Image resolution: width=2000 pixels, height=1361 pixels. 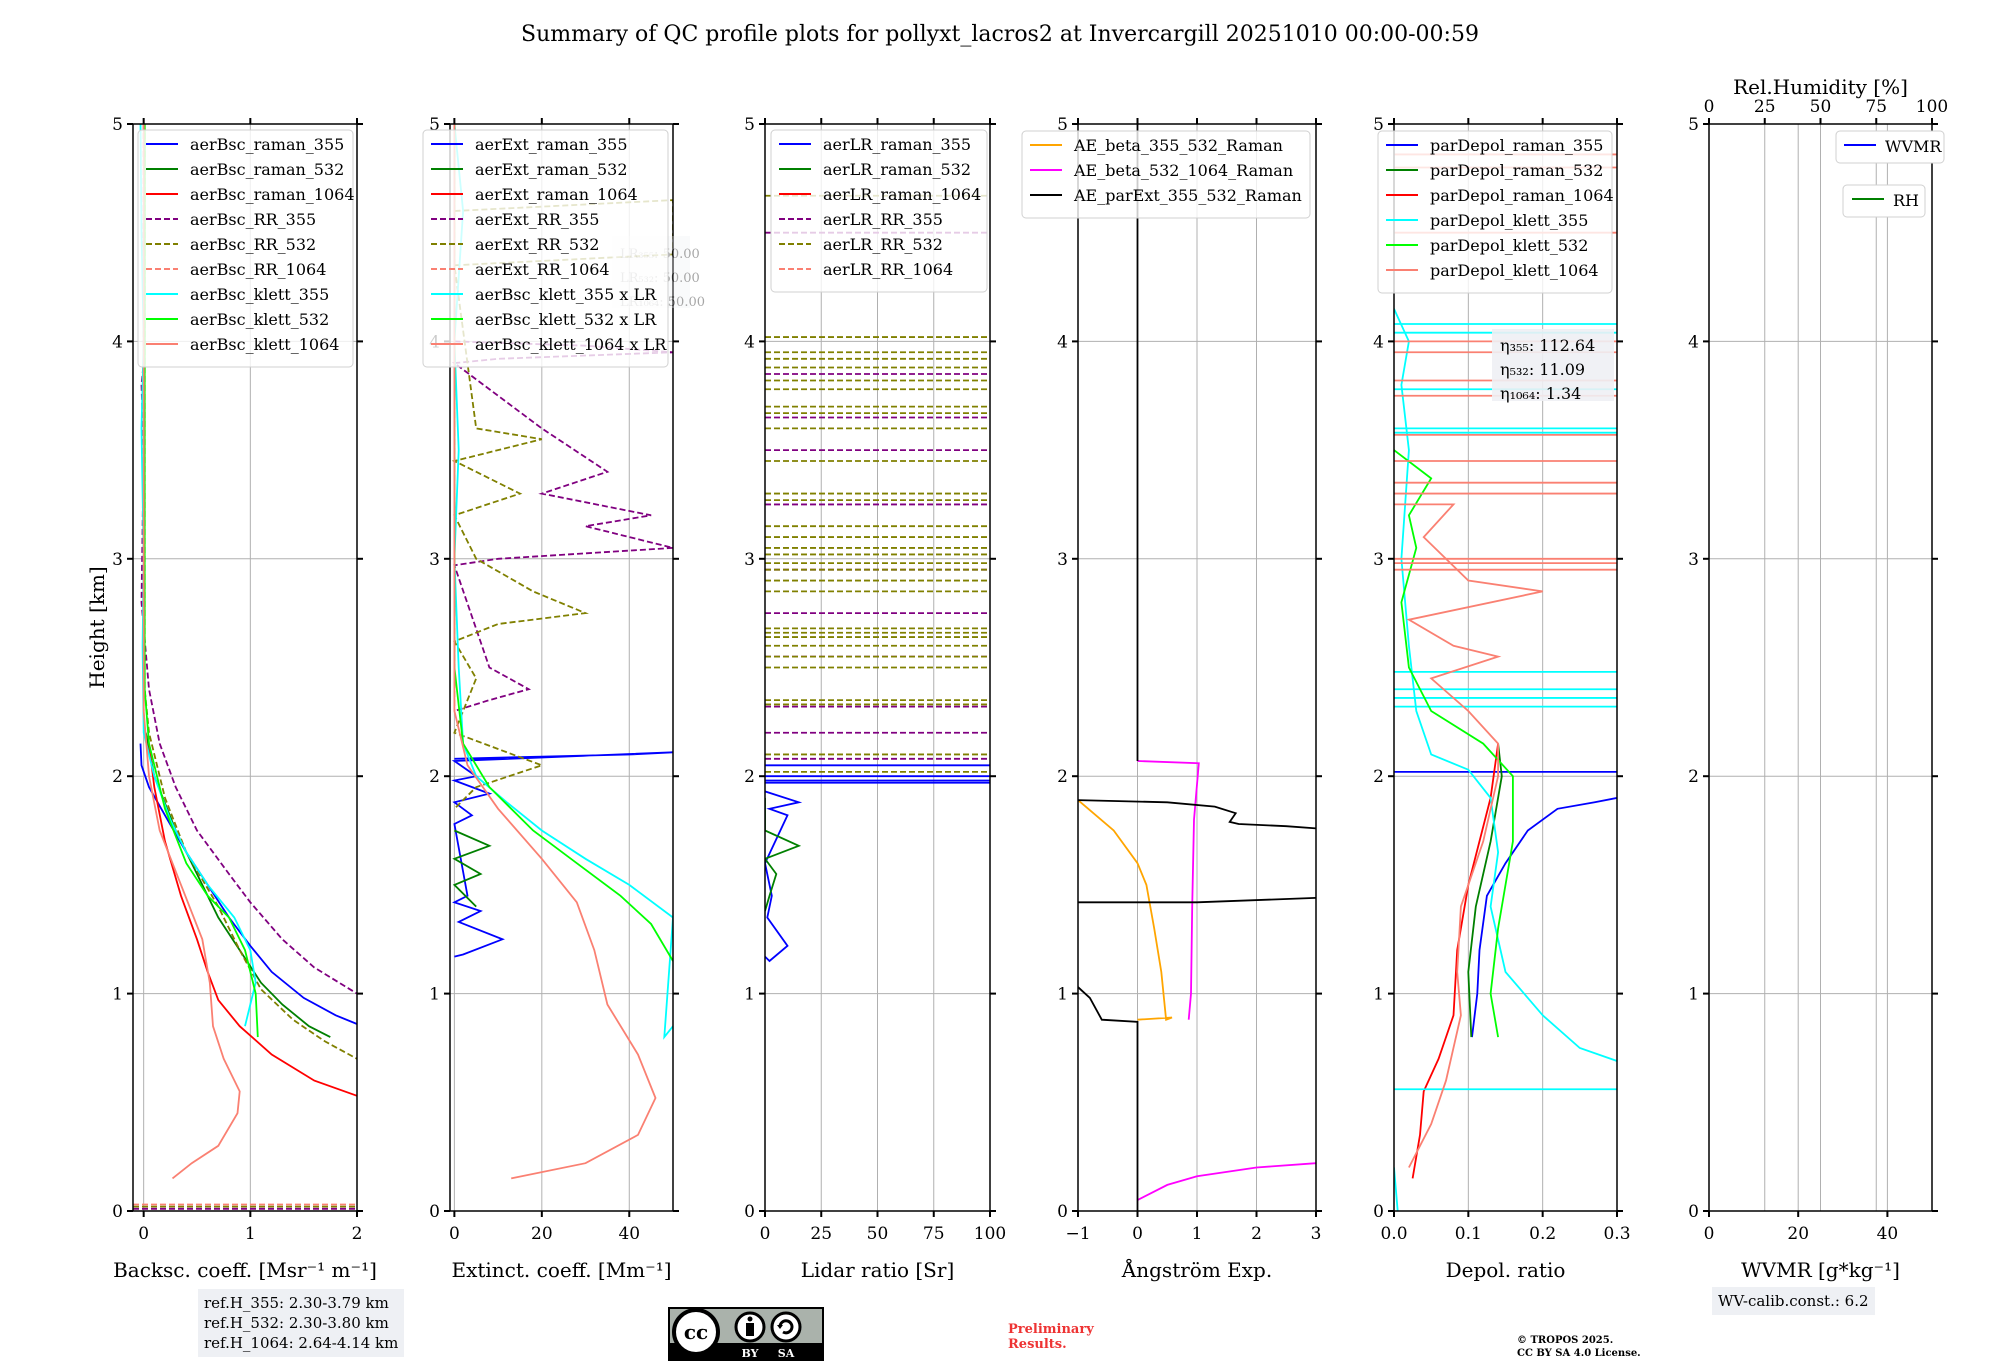 What do you see at coordinates (1516, 170) in the screenshot?
I see `legend-entry: parDepol_raman_532` at bounding box center [1516, 170].